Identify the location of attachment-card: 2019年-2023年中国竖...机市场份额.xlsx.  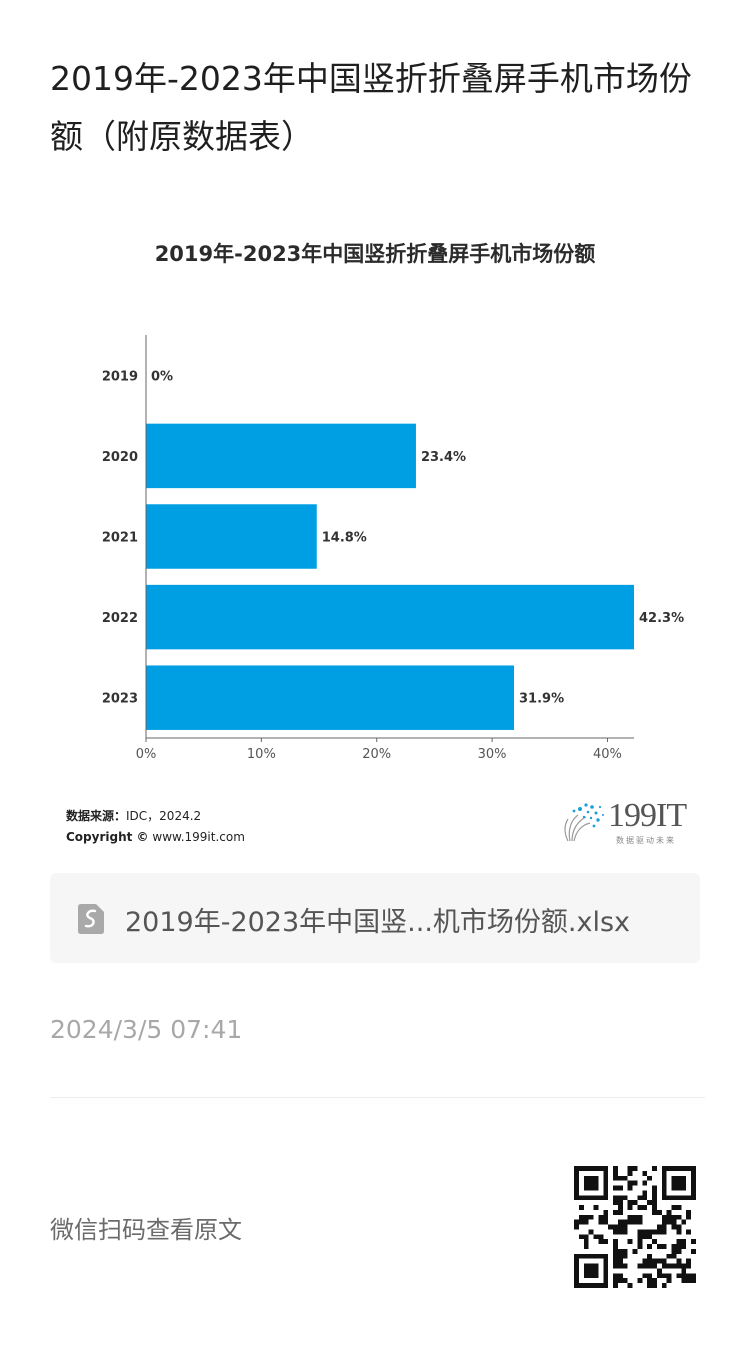
(375, 918).